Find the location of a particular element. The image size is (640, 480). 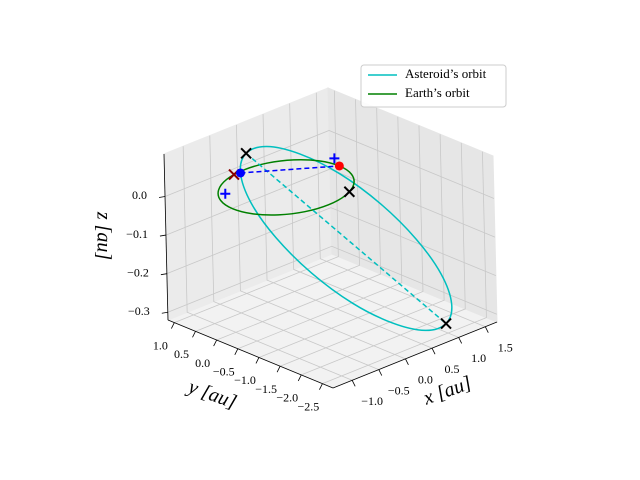

y-tick-label: −0.5 is located at coordinates (224, 372).